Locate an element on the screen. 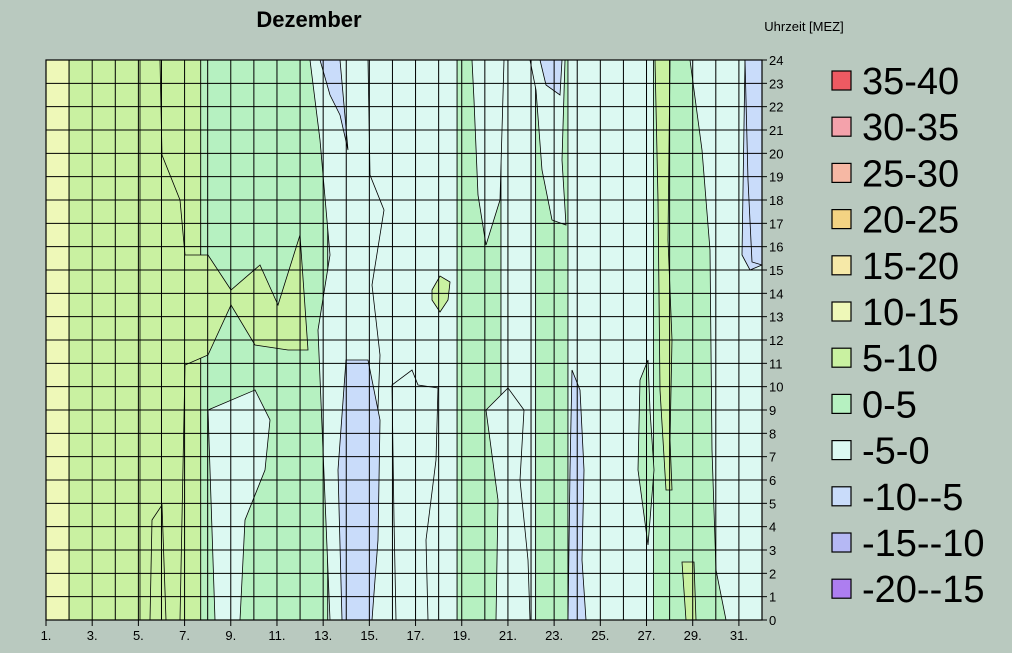 This screenshot has width=1012, height=653. y-tick-label: 5 is located at coordinates (772, 503).